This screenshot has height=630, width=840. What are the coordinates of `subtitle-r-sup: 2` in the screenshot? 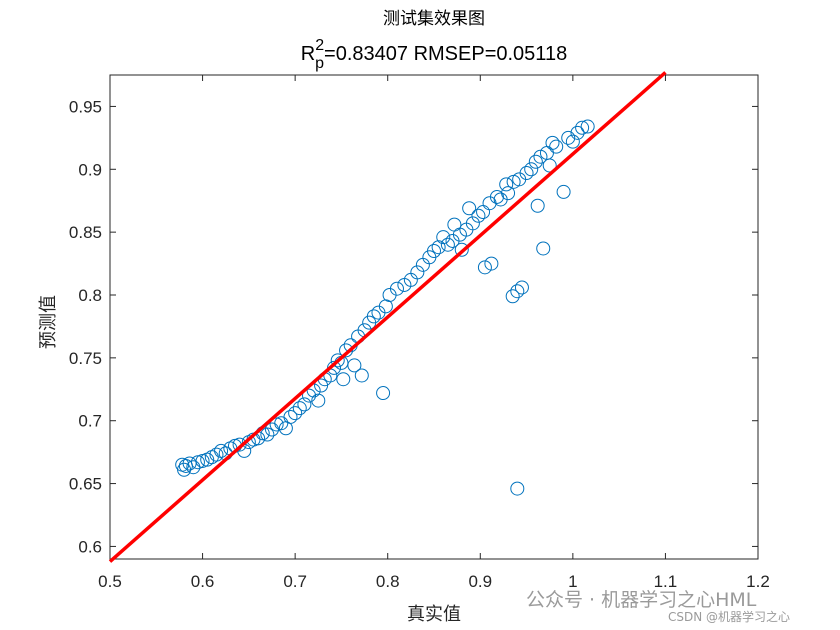 It's located at (319, 45).